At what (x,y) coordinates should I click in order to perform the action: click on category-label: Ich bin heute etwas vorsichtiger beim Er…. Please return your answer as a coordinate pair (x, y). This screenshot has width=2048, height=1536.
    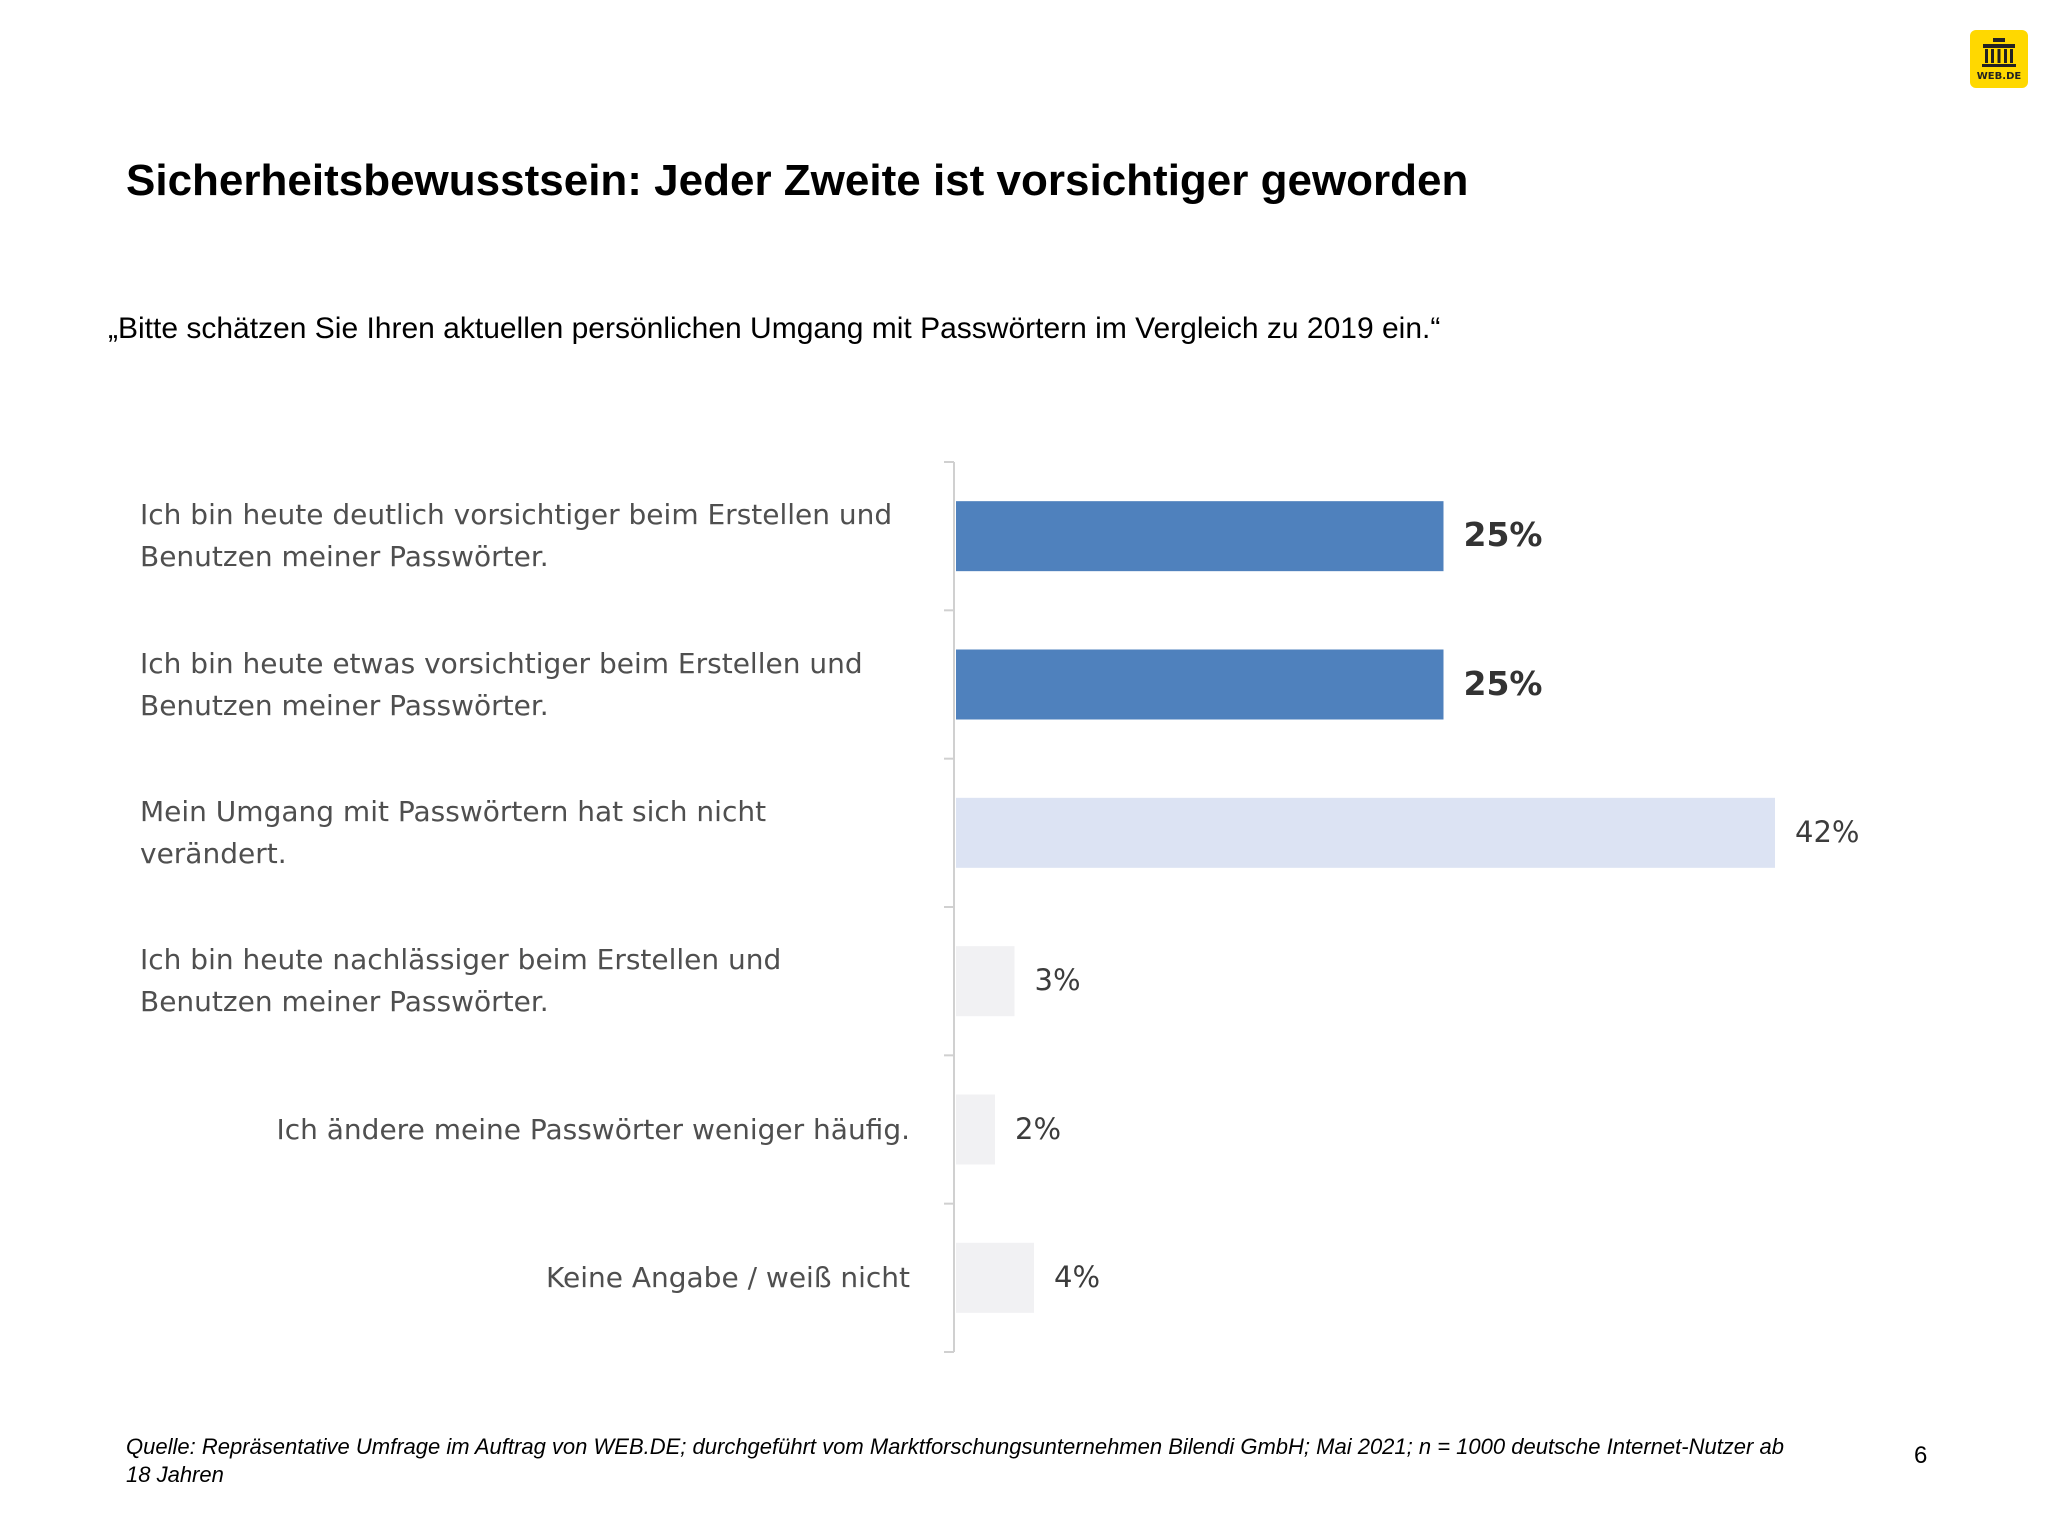
    Looking at the image, I should click on (500, 685).